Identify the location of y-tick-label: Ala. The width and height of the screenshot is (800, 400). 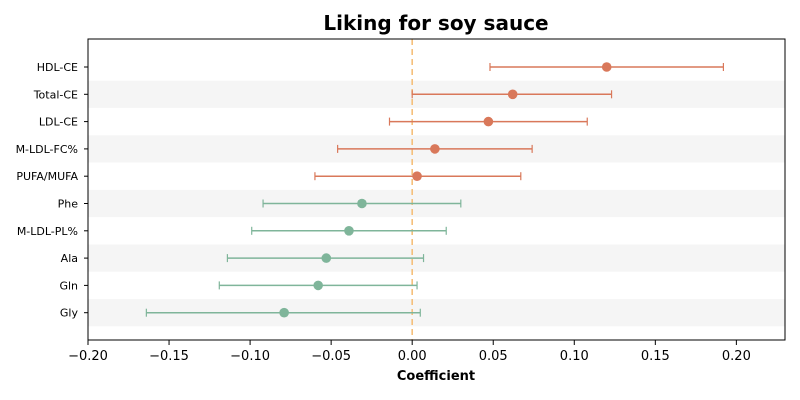
(69, 258).